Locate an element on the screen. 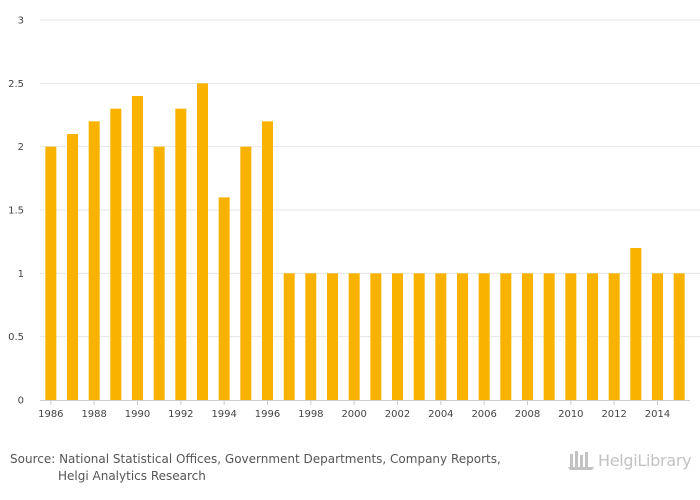 The height and width of the screenshot is (500, 700). x-tick-label: 1988 is located at coordinates (93, 414).